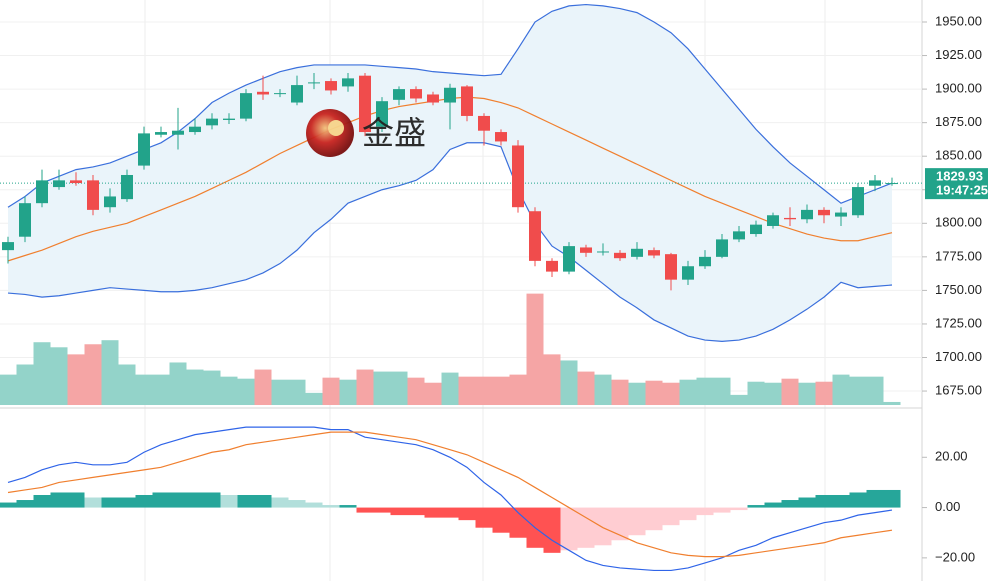 The image size is (988, 581). I want to click on y-tick-label: 1900.00, so click(958, 88).